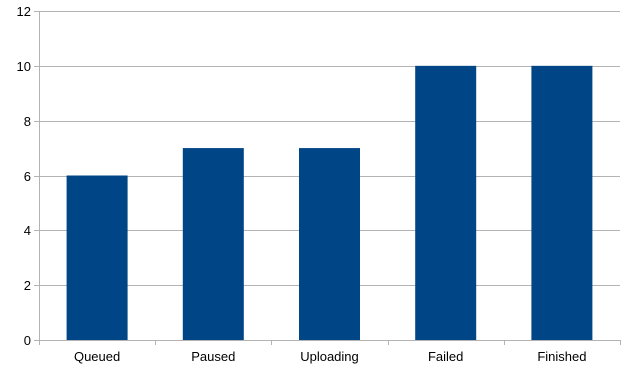 The width and height of the screenshot is (642, 366). Describe the element at coordinates (213, 356) in the screenshot. I see `x-tick-label: Paused` at that location.